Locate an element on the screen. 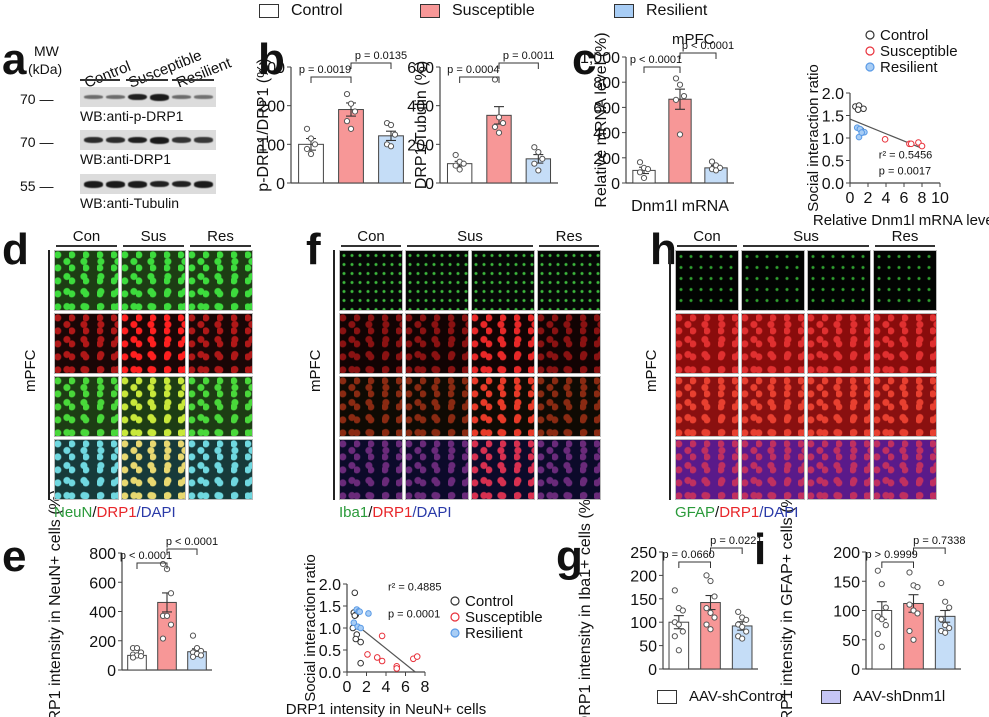 The image size is (989, 717). blot-label: WB:anti-Tubulin is located at coordinates (130, 203).